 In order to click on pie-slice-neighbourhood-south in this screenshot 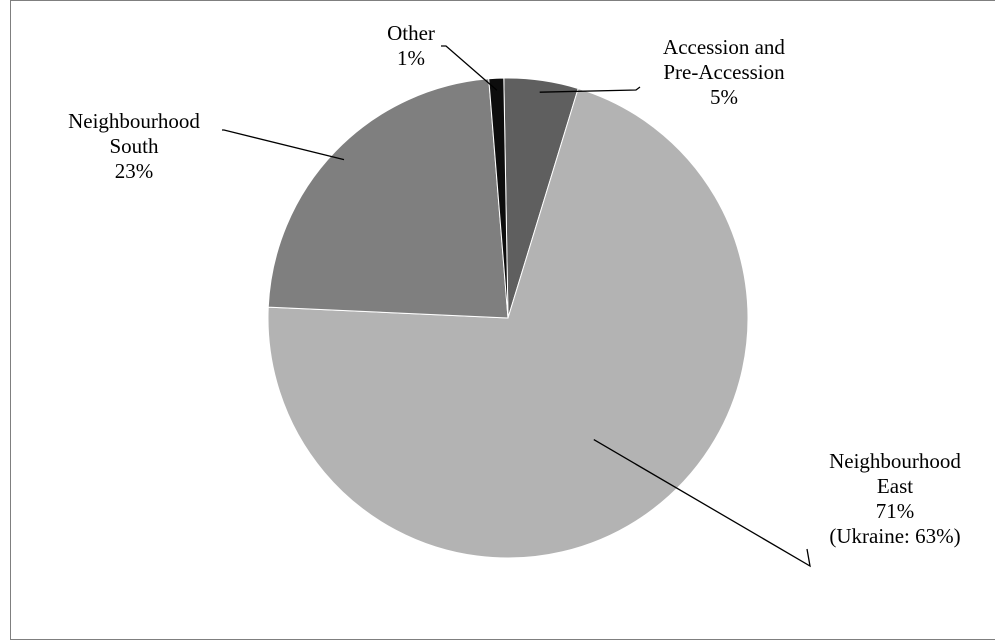, I will do `click(388, 198)`.